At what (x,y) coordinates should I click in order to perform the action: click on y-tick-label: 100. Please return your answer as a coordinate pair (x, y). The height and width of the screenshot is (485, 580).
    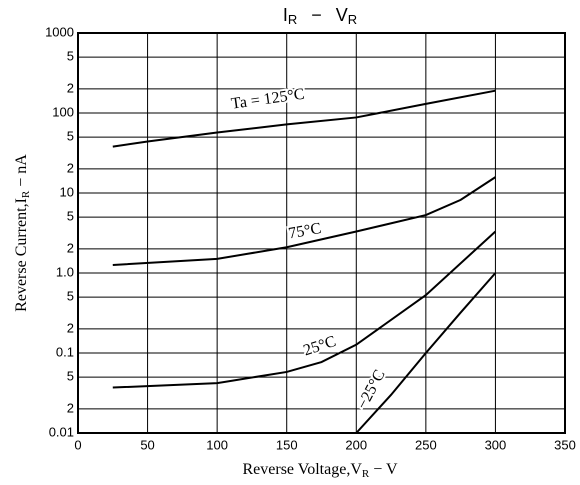
    Looking at the image, I should click on (63, 111).